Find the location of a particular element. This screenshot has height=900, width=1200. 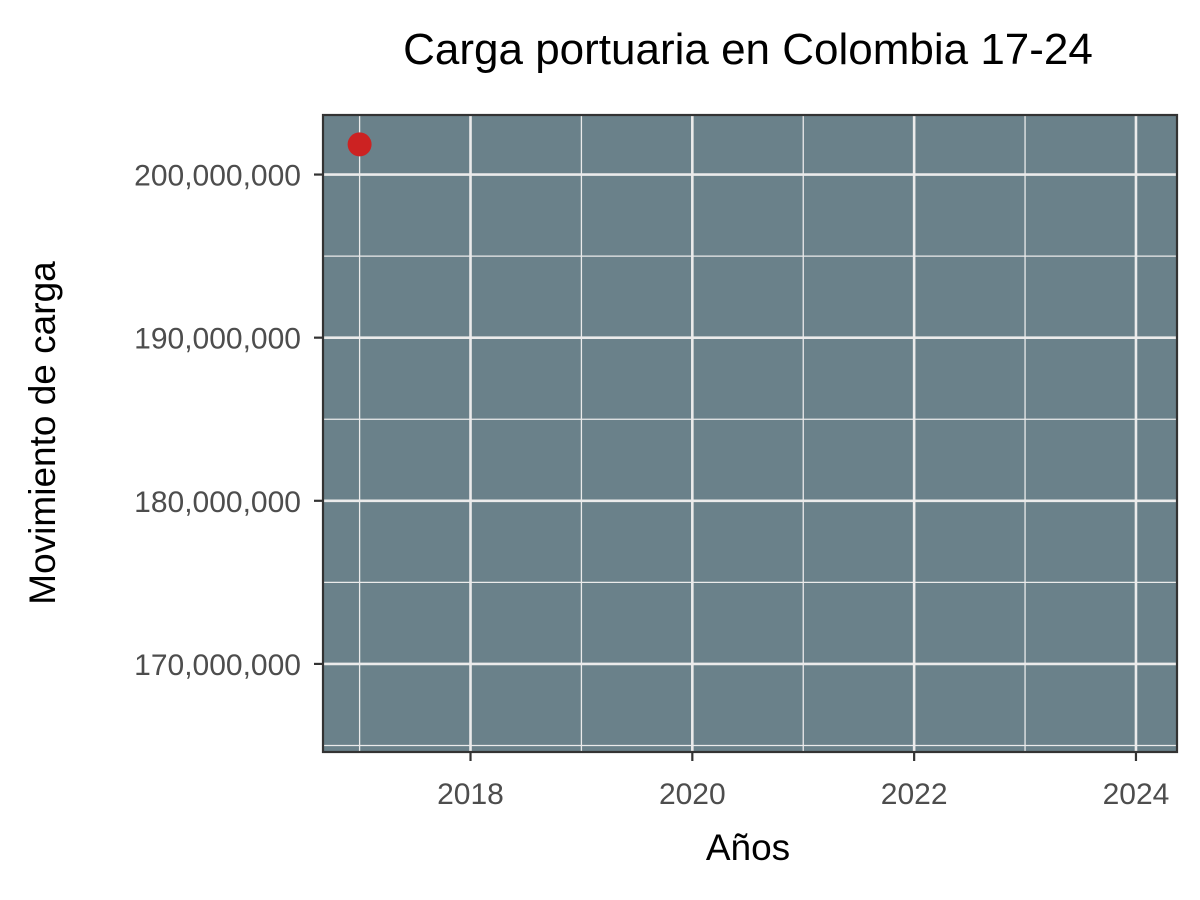

data-point is located at coordinates (359, 144).